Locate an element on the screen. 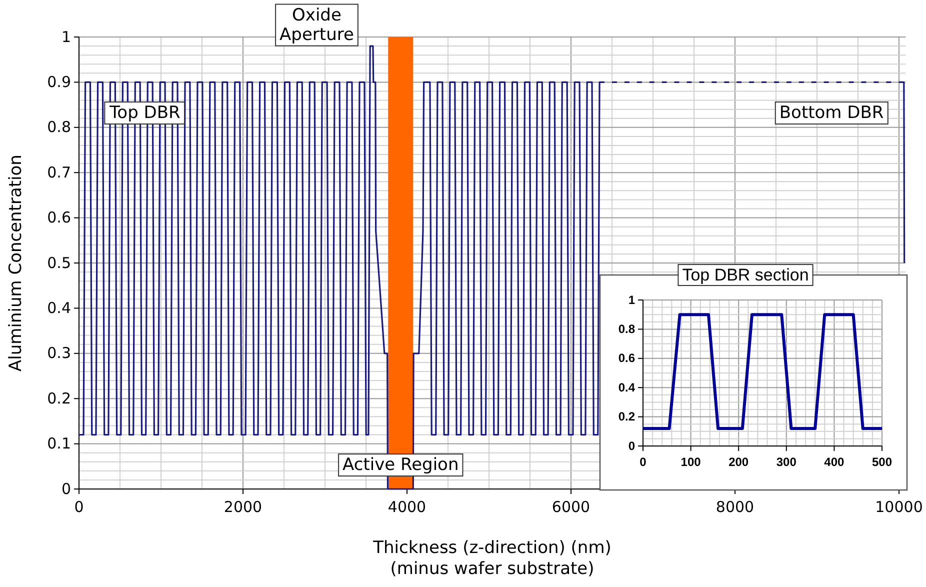 This screenshot has width=926, height=587. x-tick-label: 4000 is located at coordinates (407, 507).